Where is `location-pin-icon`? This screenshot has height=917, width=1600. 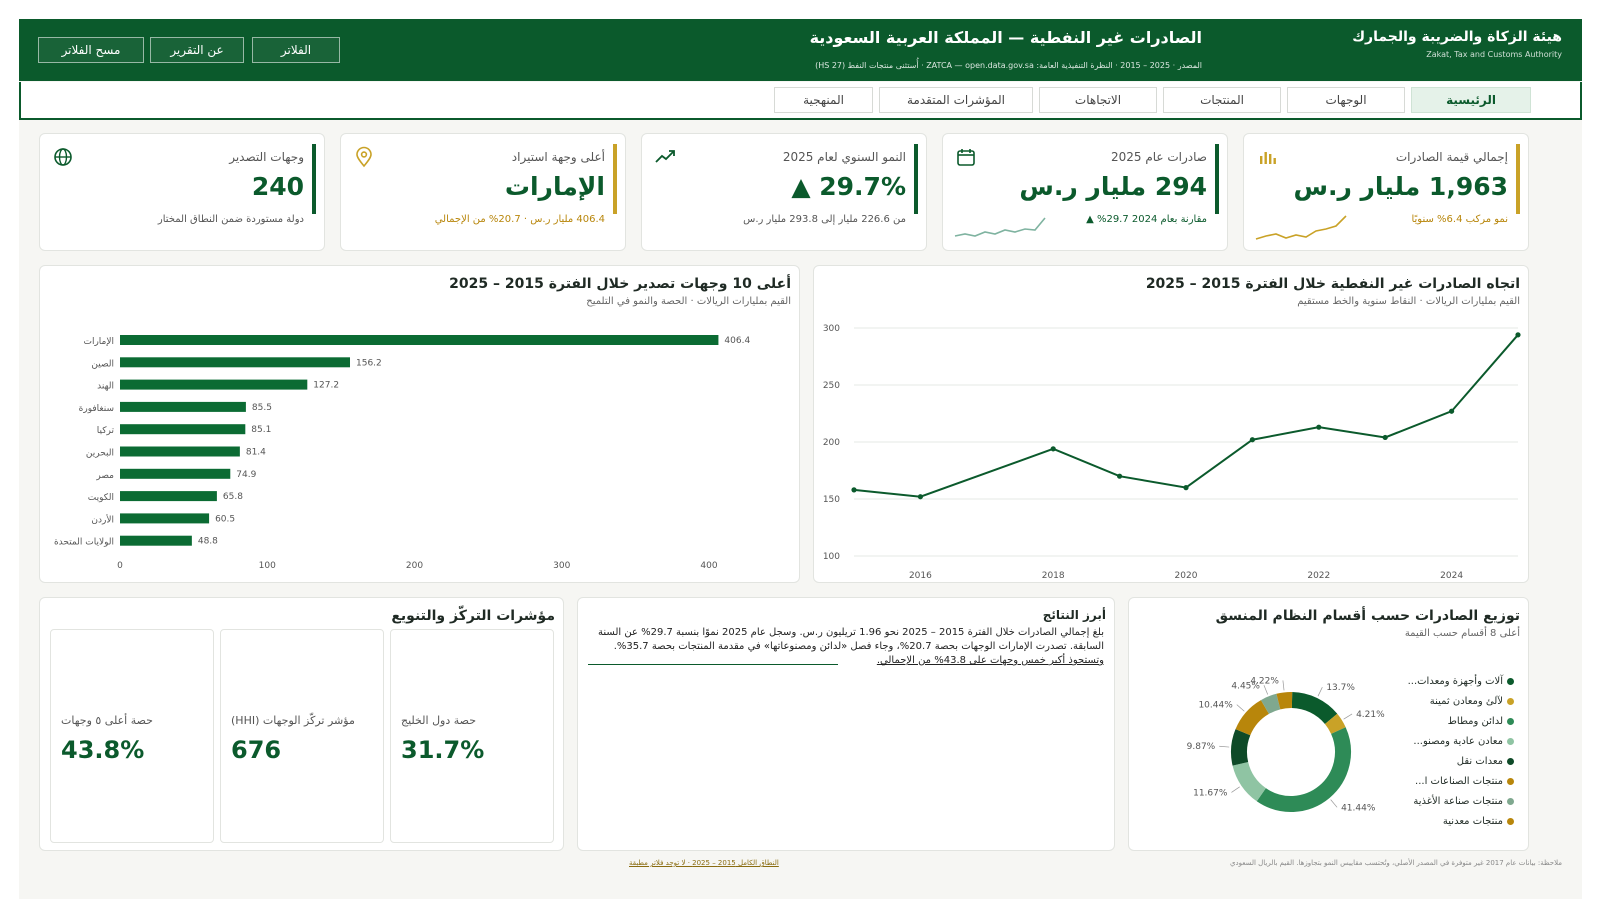
location-pin-icon is located at coordinates (364, 157).